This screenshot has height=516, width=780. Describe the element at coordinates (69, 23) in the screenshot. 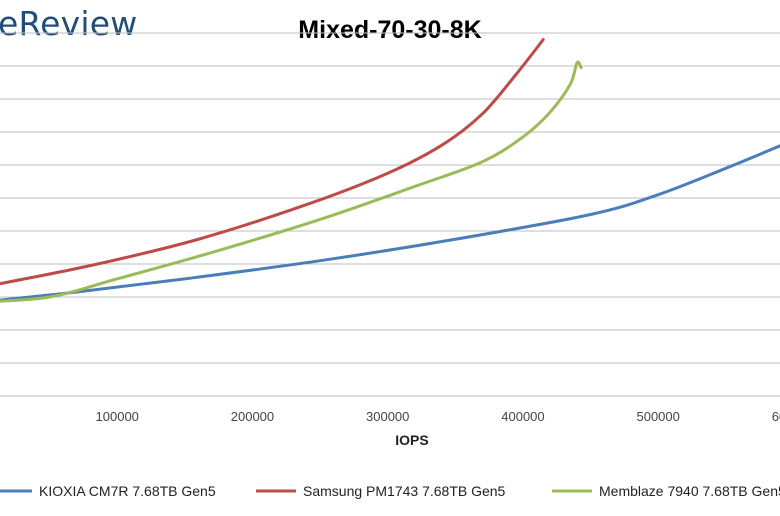

I see `brand-logo-text: eReview` at that location.